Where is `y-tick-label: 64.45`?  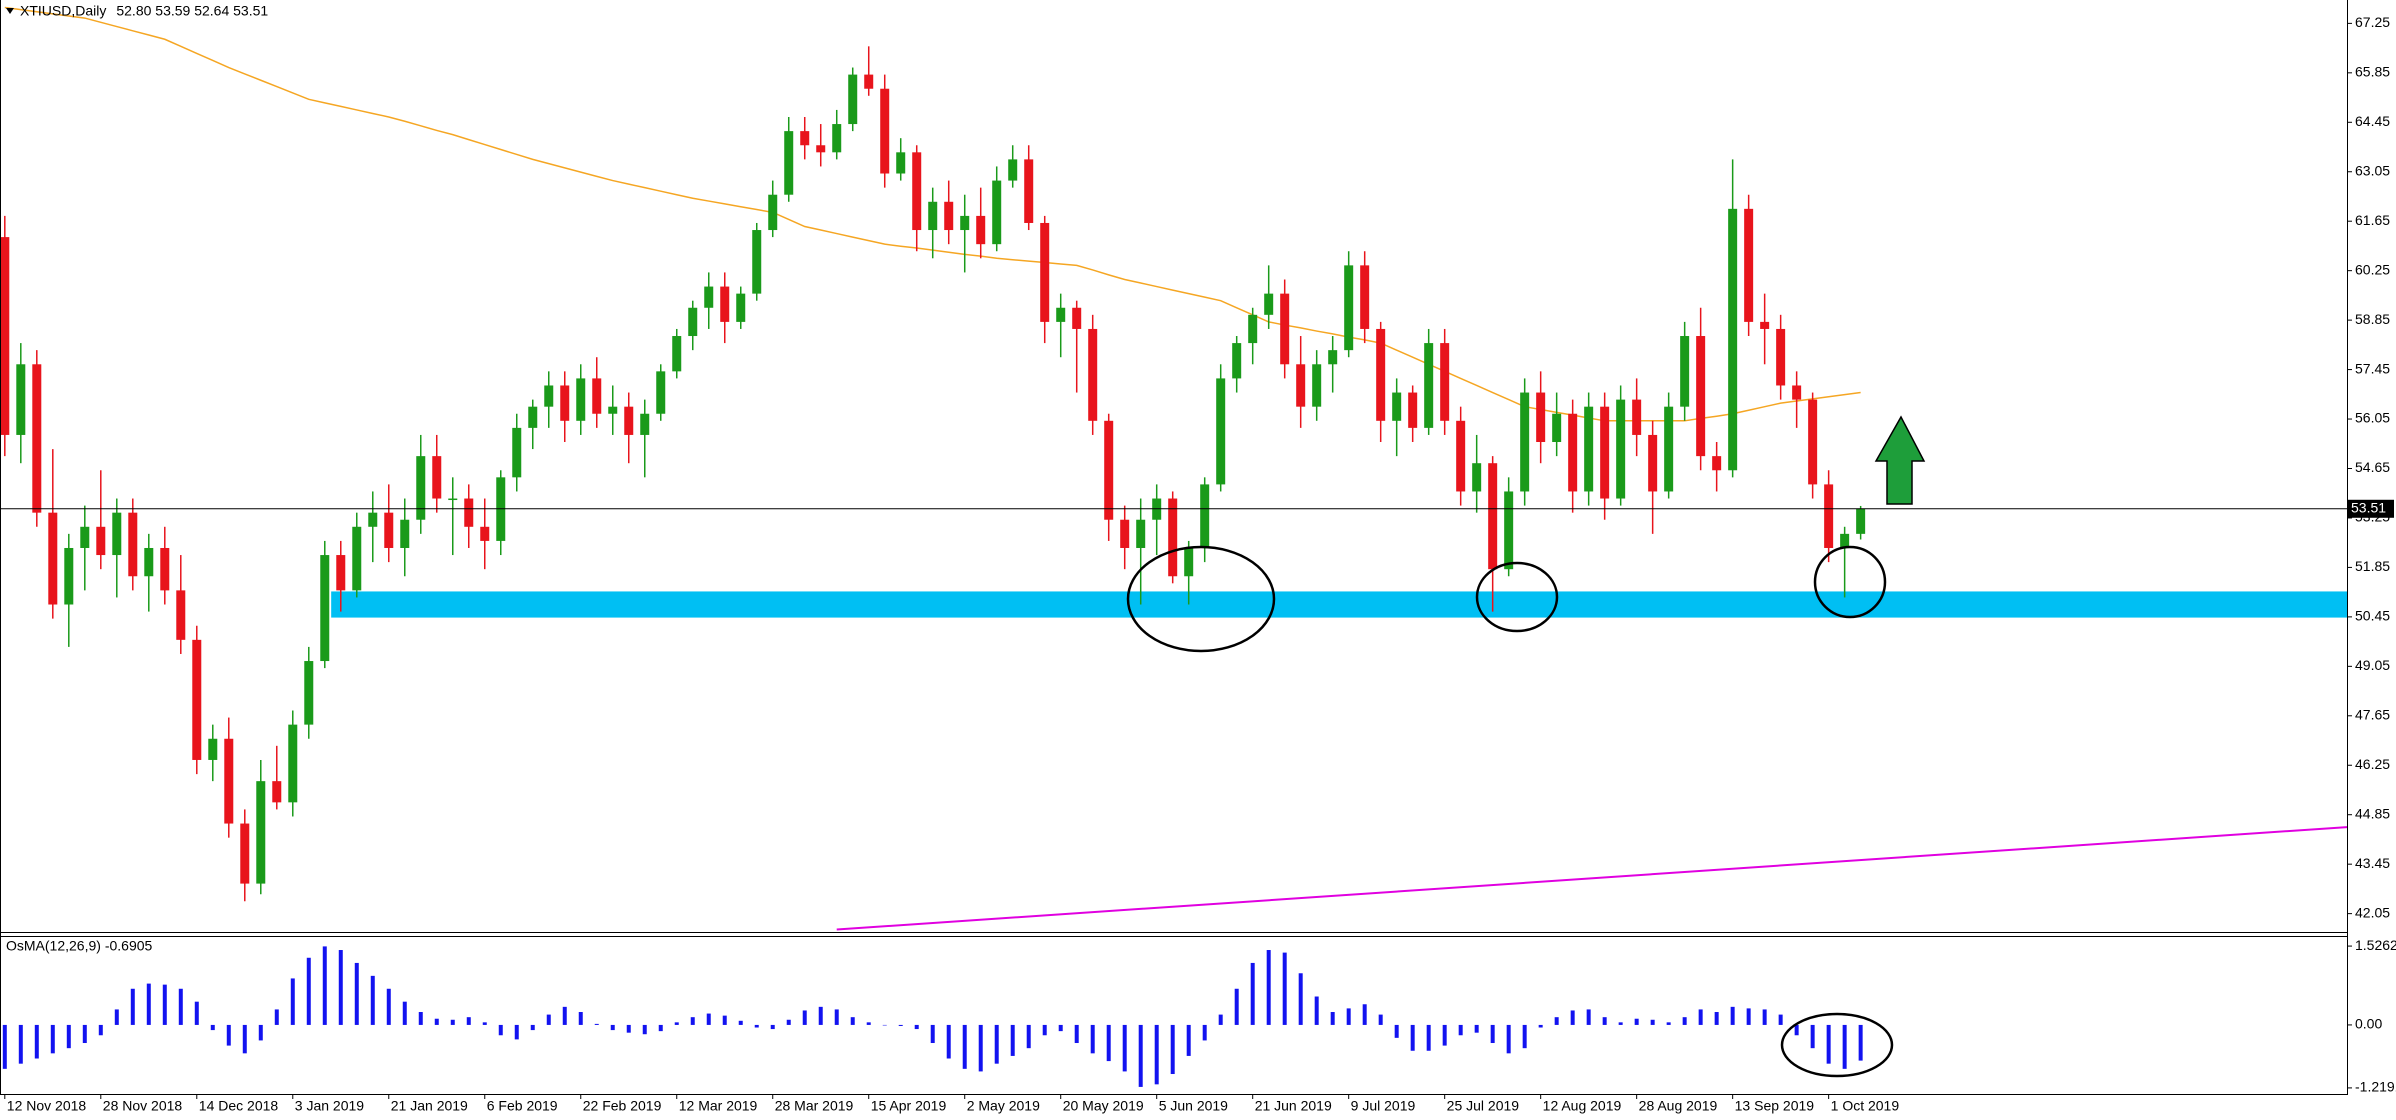
y-tick-label: 64.45 is located at coordinates (2372, 121).